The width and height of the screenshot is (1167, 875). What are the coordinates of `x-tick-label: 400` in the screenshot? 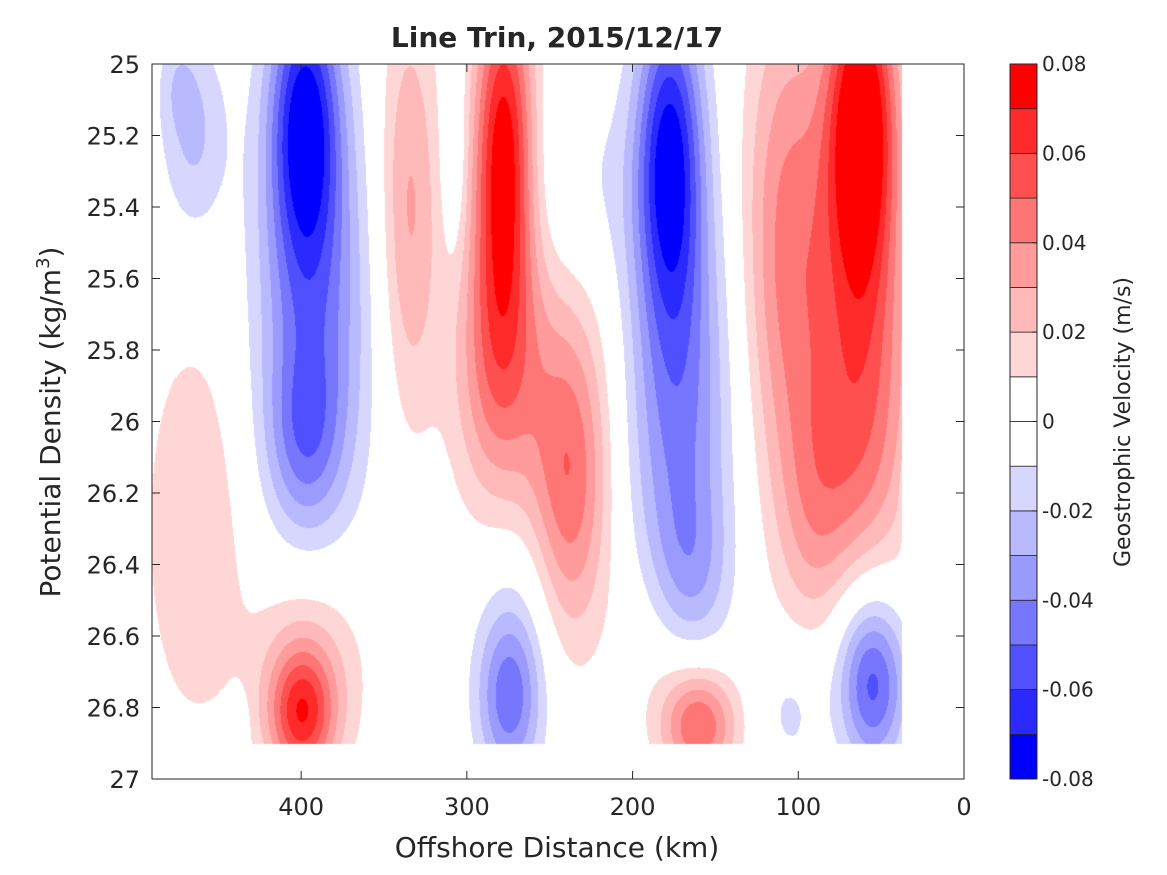 It's located at (301, 807).